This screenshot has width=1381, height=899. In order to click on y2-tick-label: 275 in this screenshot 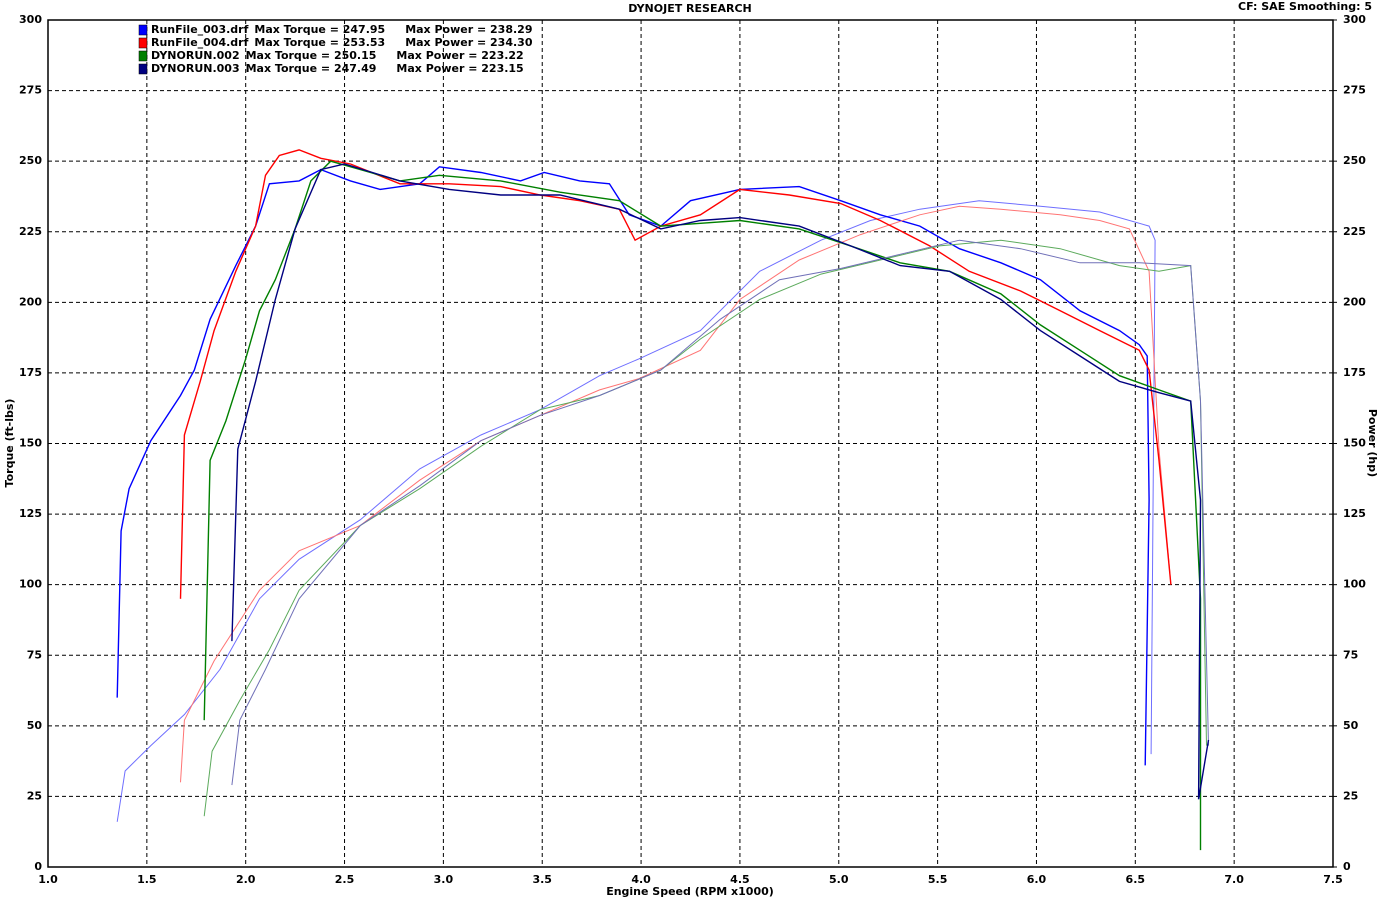, I will do `click(1354, 90)`.